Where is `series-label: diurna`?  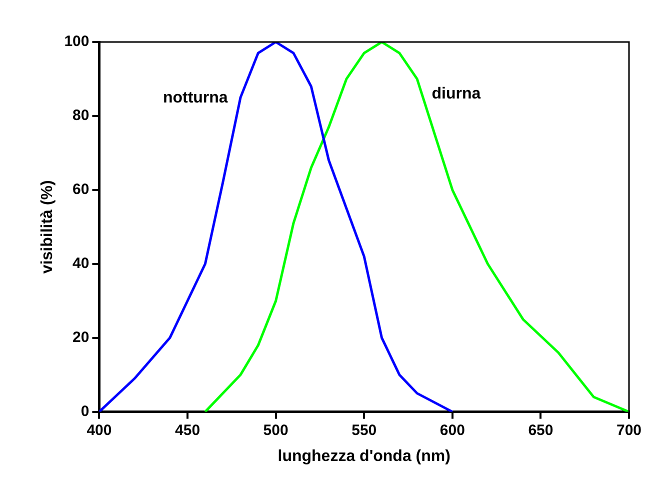
series-label: diurna is located at coordinates (456, 93).